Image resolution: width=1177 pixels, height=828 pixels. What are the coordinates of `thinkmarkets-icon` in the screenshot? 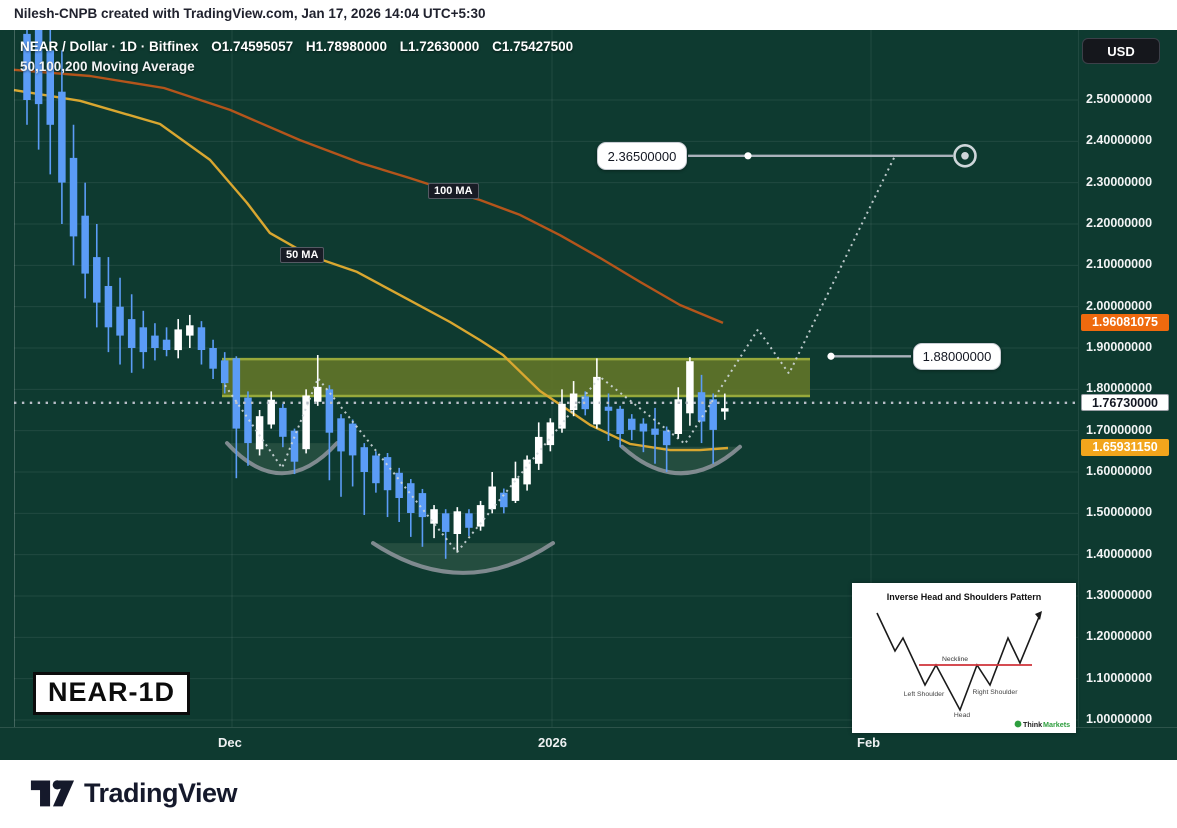 It's located at (1018, 724).